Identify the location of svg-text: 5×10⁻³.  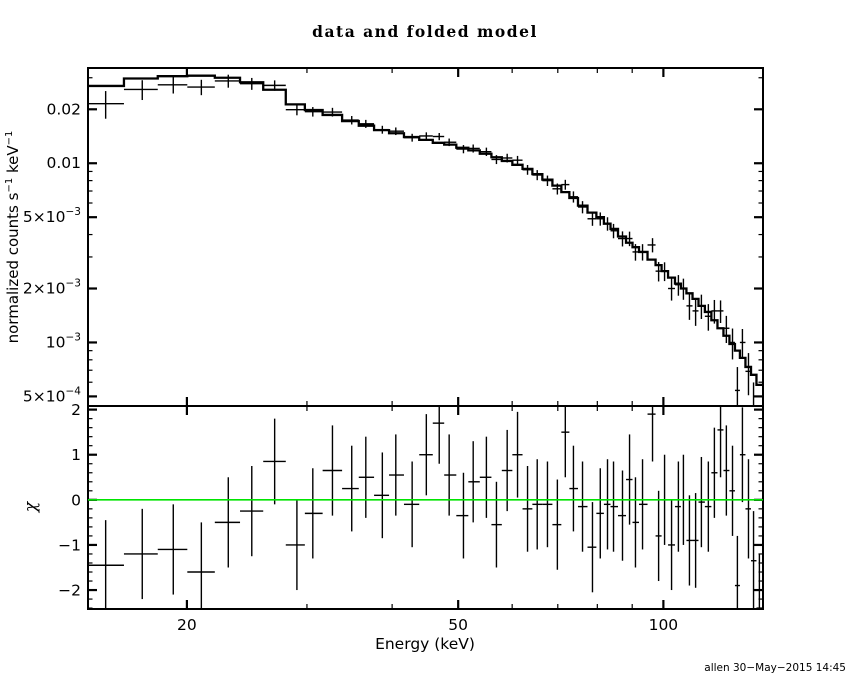
(52, 216).